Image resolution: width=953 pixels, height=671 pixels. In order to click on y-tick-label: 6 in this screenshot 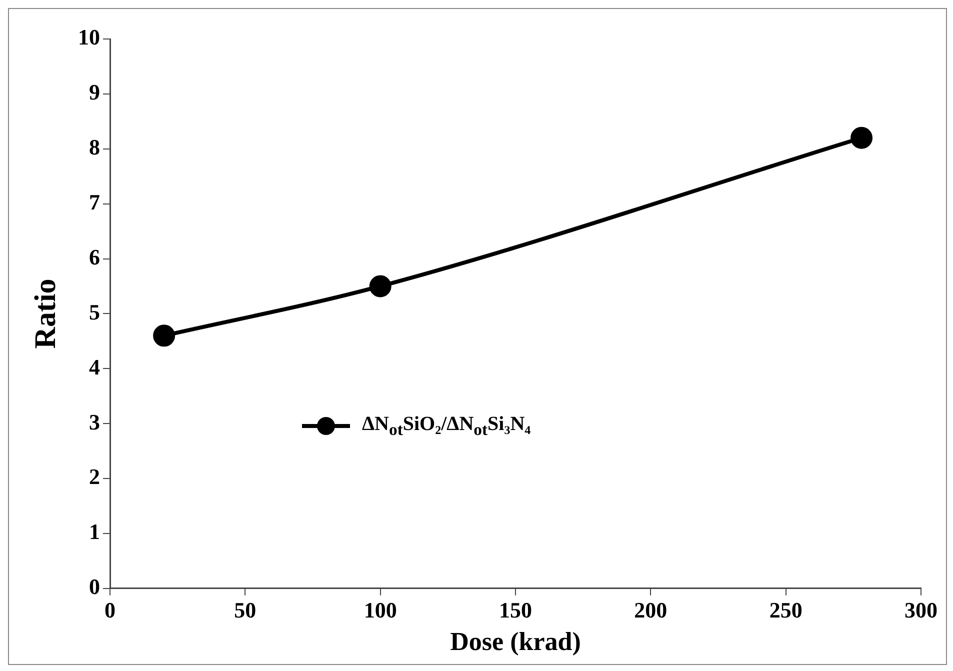, I will do `click(94, 257)`.